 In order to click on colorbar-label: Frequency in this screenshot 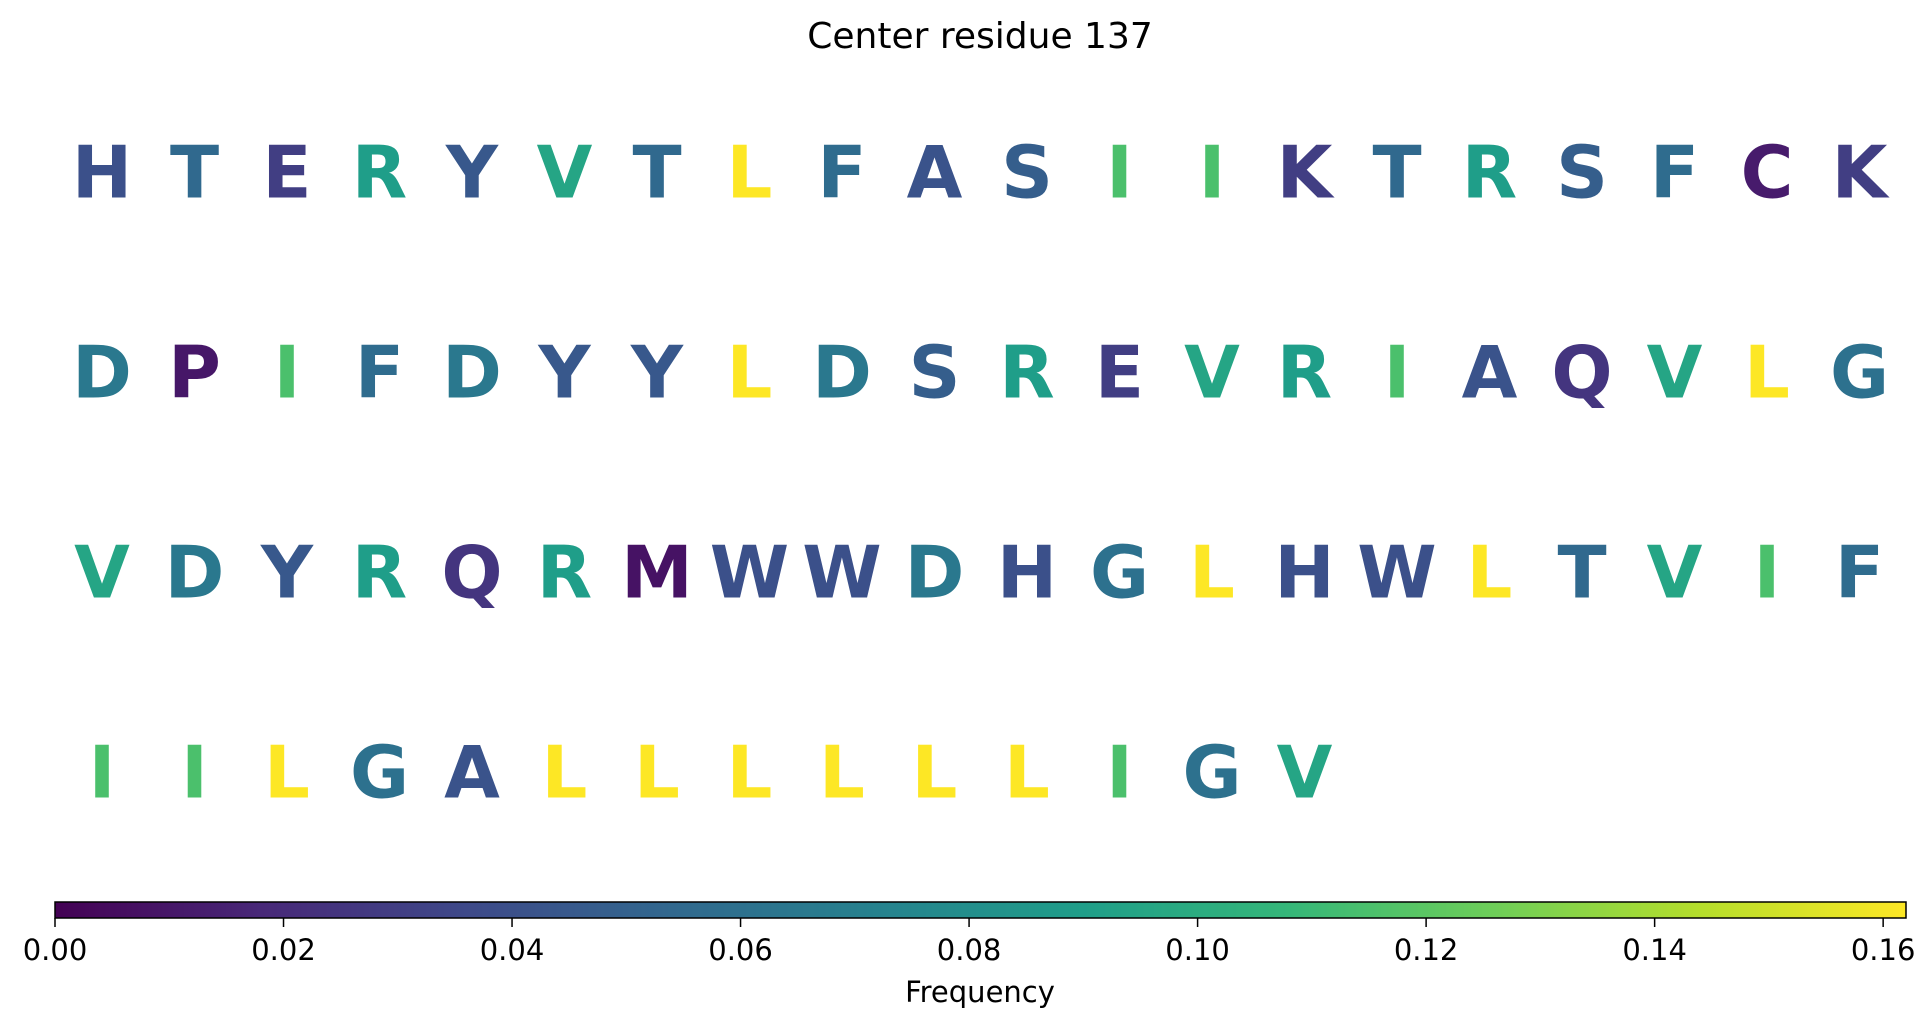, I will do `click(980, 992)`.